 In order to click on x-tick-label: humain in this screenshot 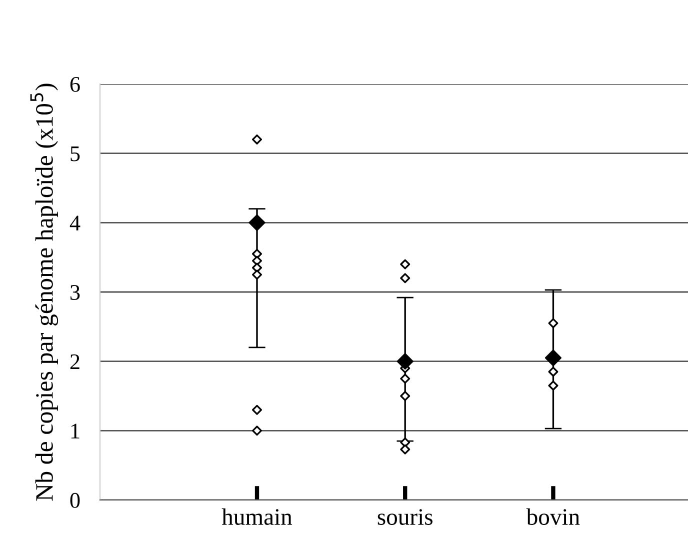, I will do `click(257, 516)`.